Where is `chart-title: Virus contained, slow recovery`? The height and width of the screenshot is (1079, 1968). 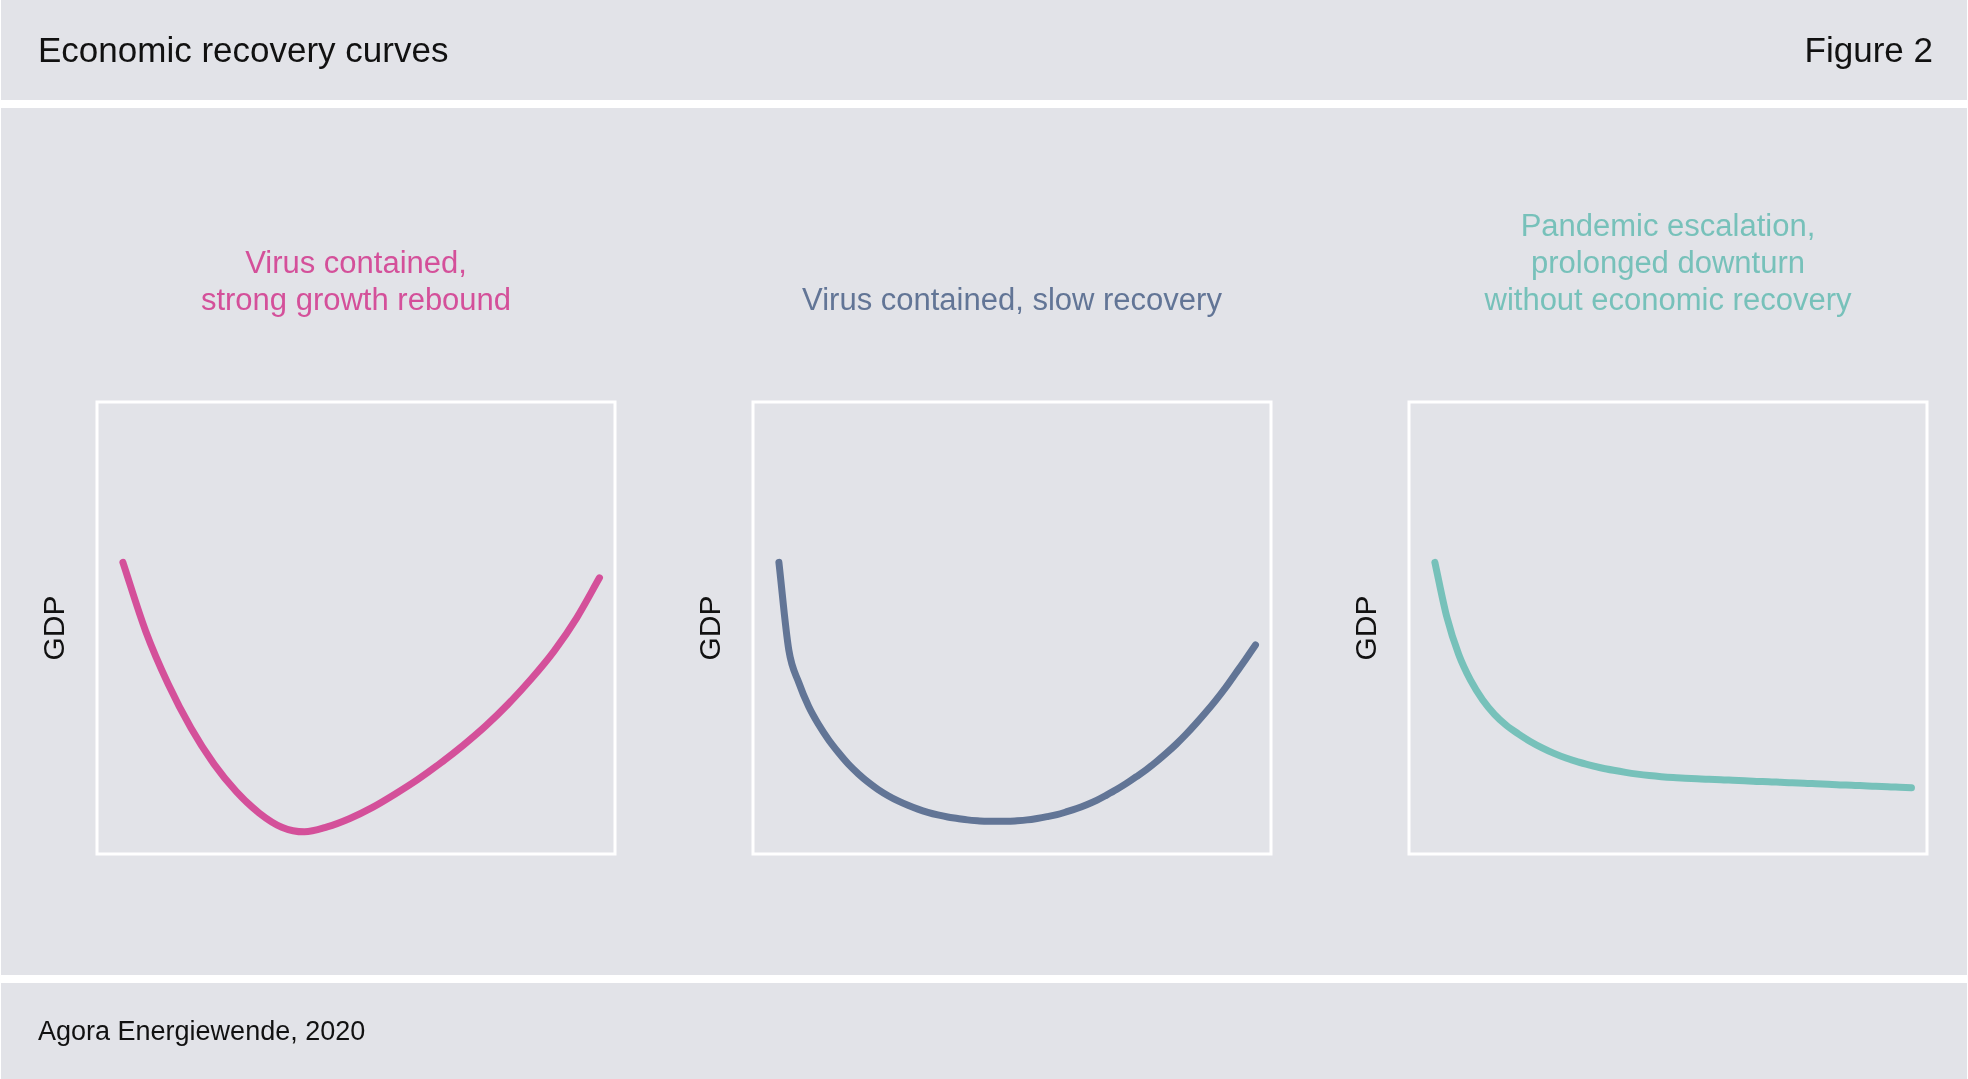 chart-title: Virus contained, slow recovery is located at coordinates (1012, 299).